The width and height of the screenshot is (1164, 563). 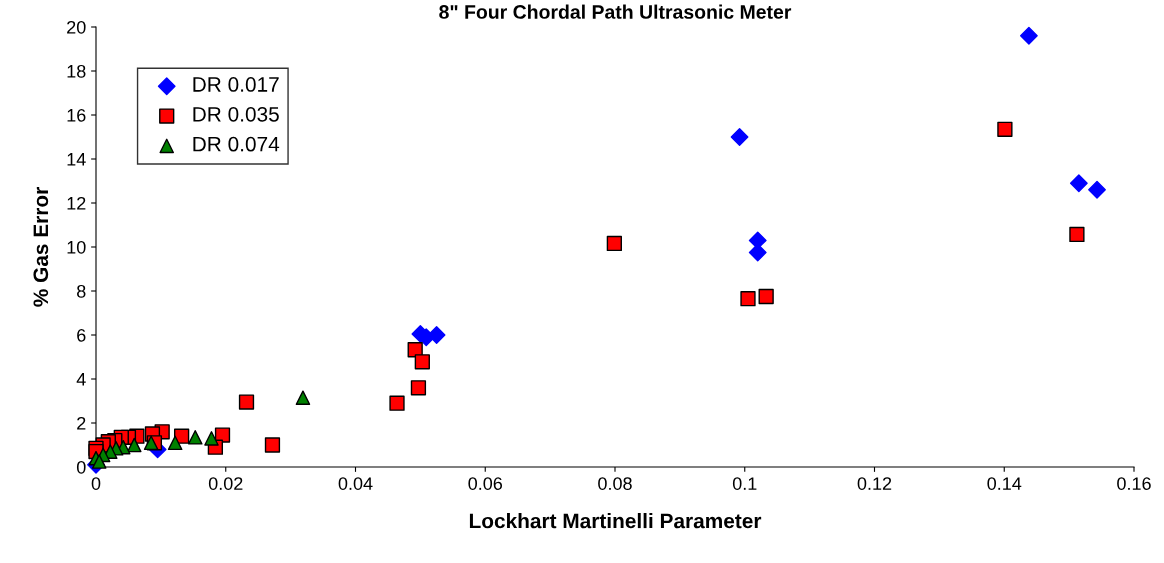 What do you see at coordinates (81, 423) in the screenshot?
I see `y-tick-label: 2` at bounding box center [81, 423].